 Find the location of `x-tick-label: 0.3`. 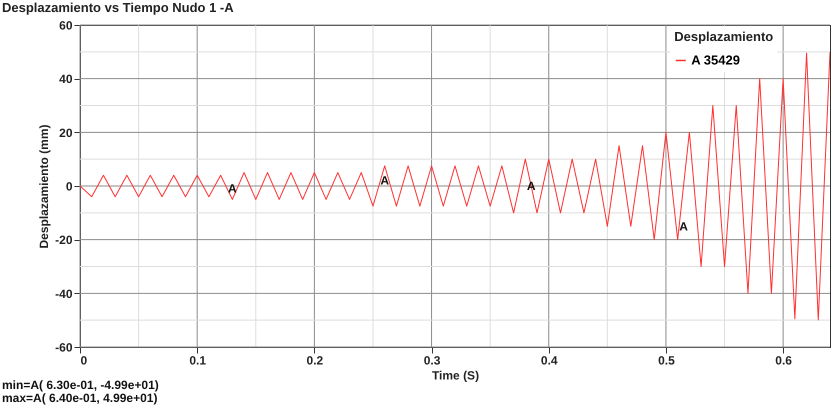

x-tick-label: 0.3 is located at coordinates (432, 361).